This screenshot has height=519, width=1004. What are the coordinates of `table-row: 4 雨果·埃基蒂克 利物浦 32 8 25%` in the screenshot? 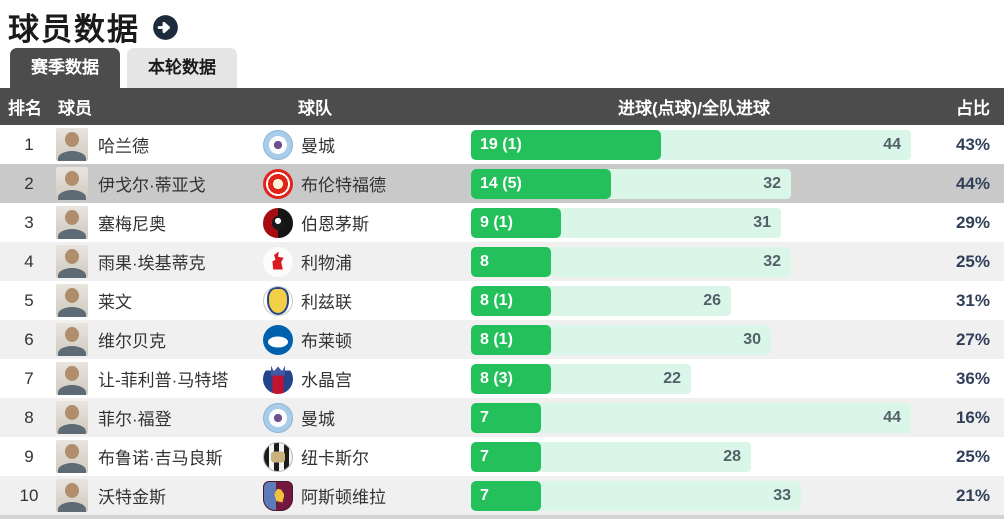 It's located at (502, 261).